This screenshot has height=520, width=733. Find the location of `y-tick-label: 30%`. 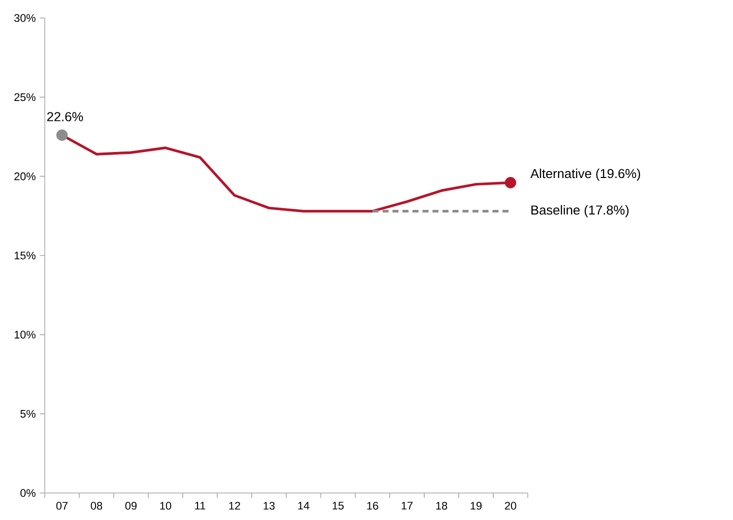

y-tick-label: 30% is located at coordinates (25, 18).